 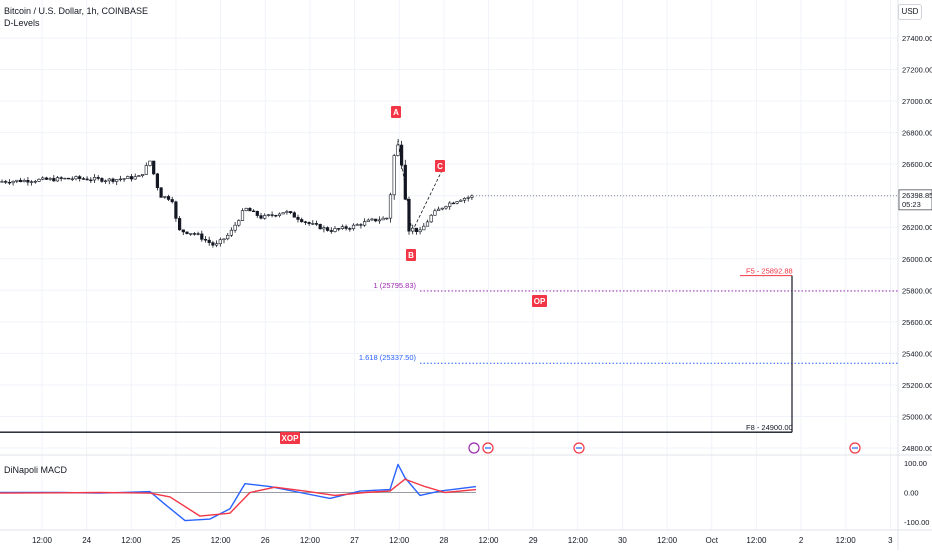 What do you see at coordinates (712, 540) in the screenshot?
I see `time-tick-label: Oct` at bounding box center [712, 540].